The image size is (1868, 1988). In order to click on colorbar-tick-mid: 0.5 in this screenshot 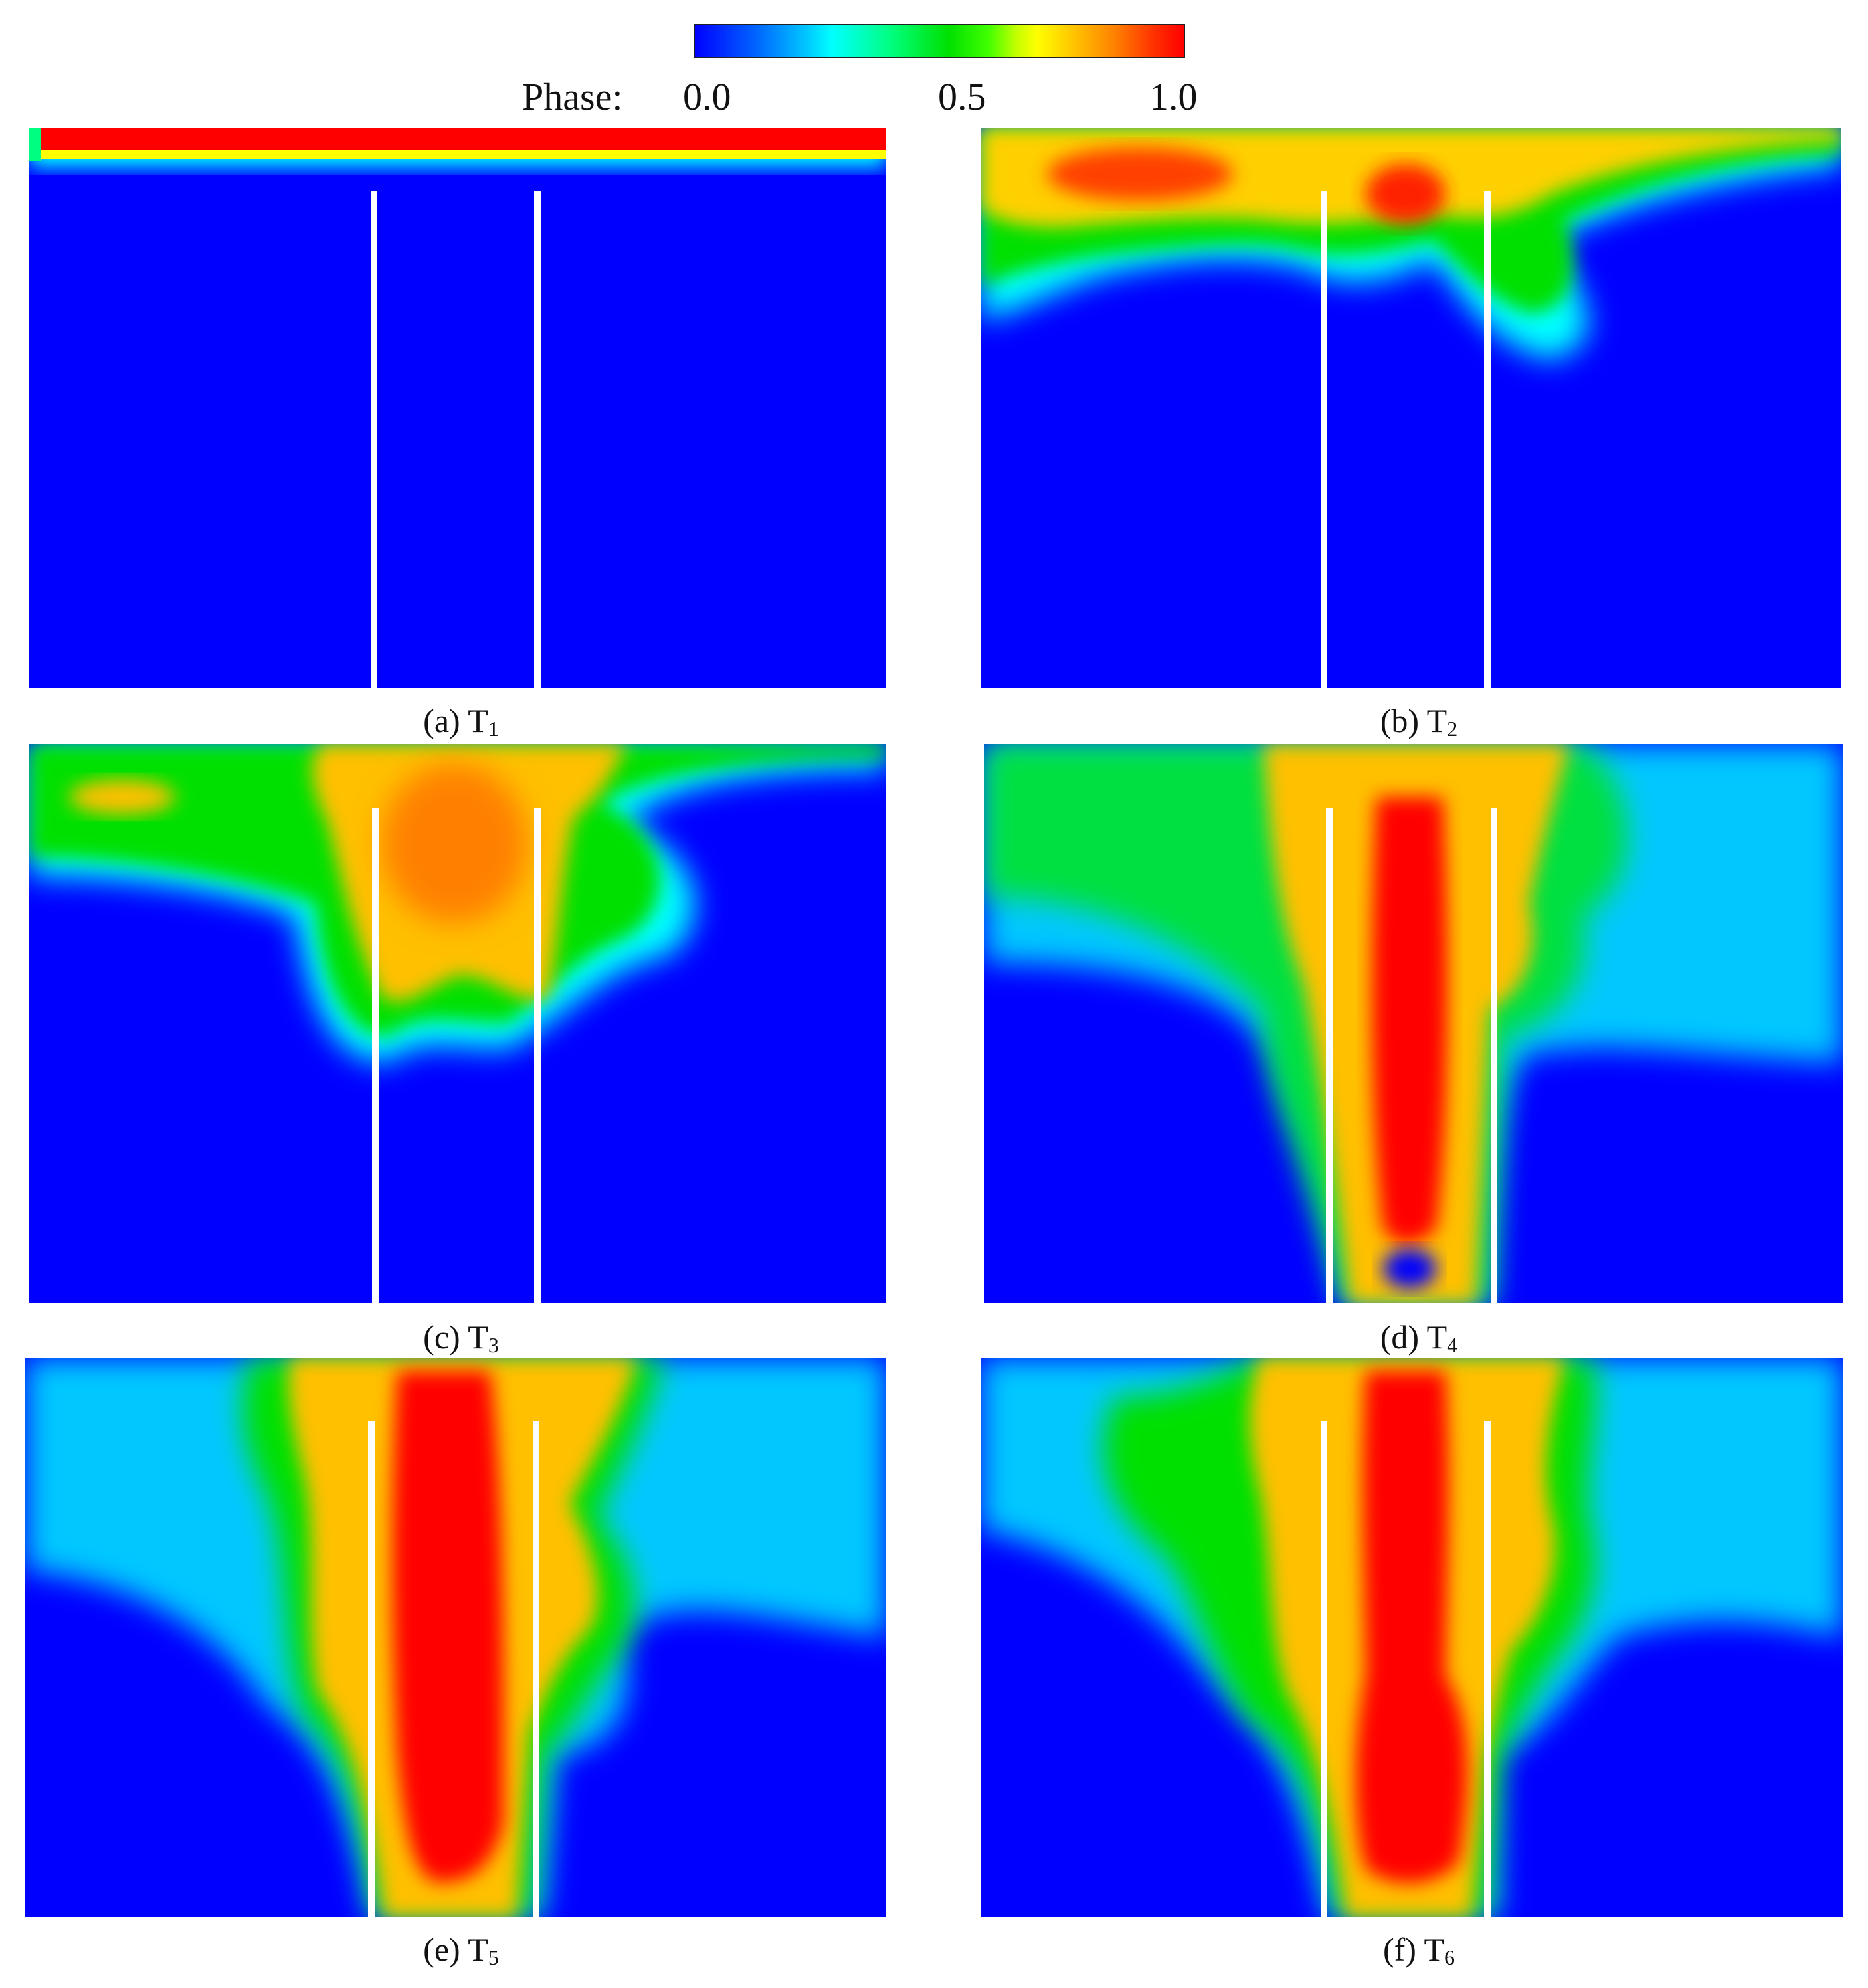, I will do `click(962, 97)`.